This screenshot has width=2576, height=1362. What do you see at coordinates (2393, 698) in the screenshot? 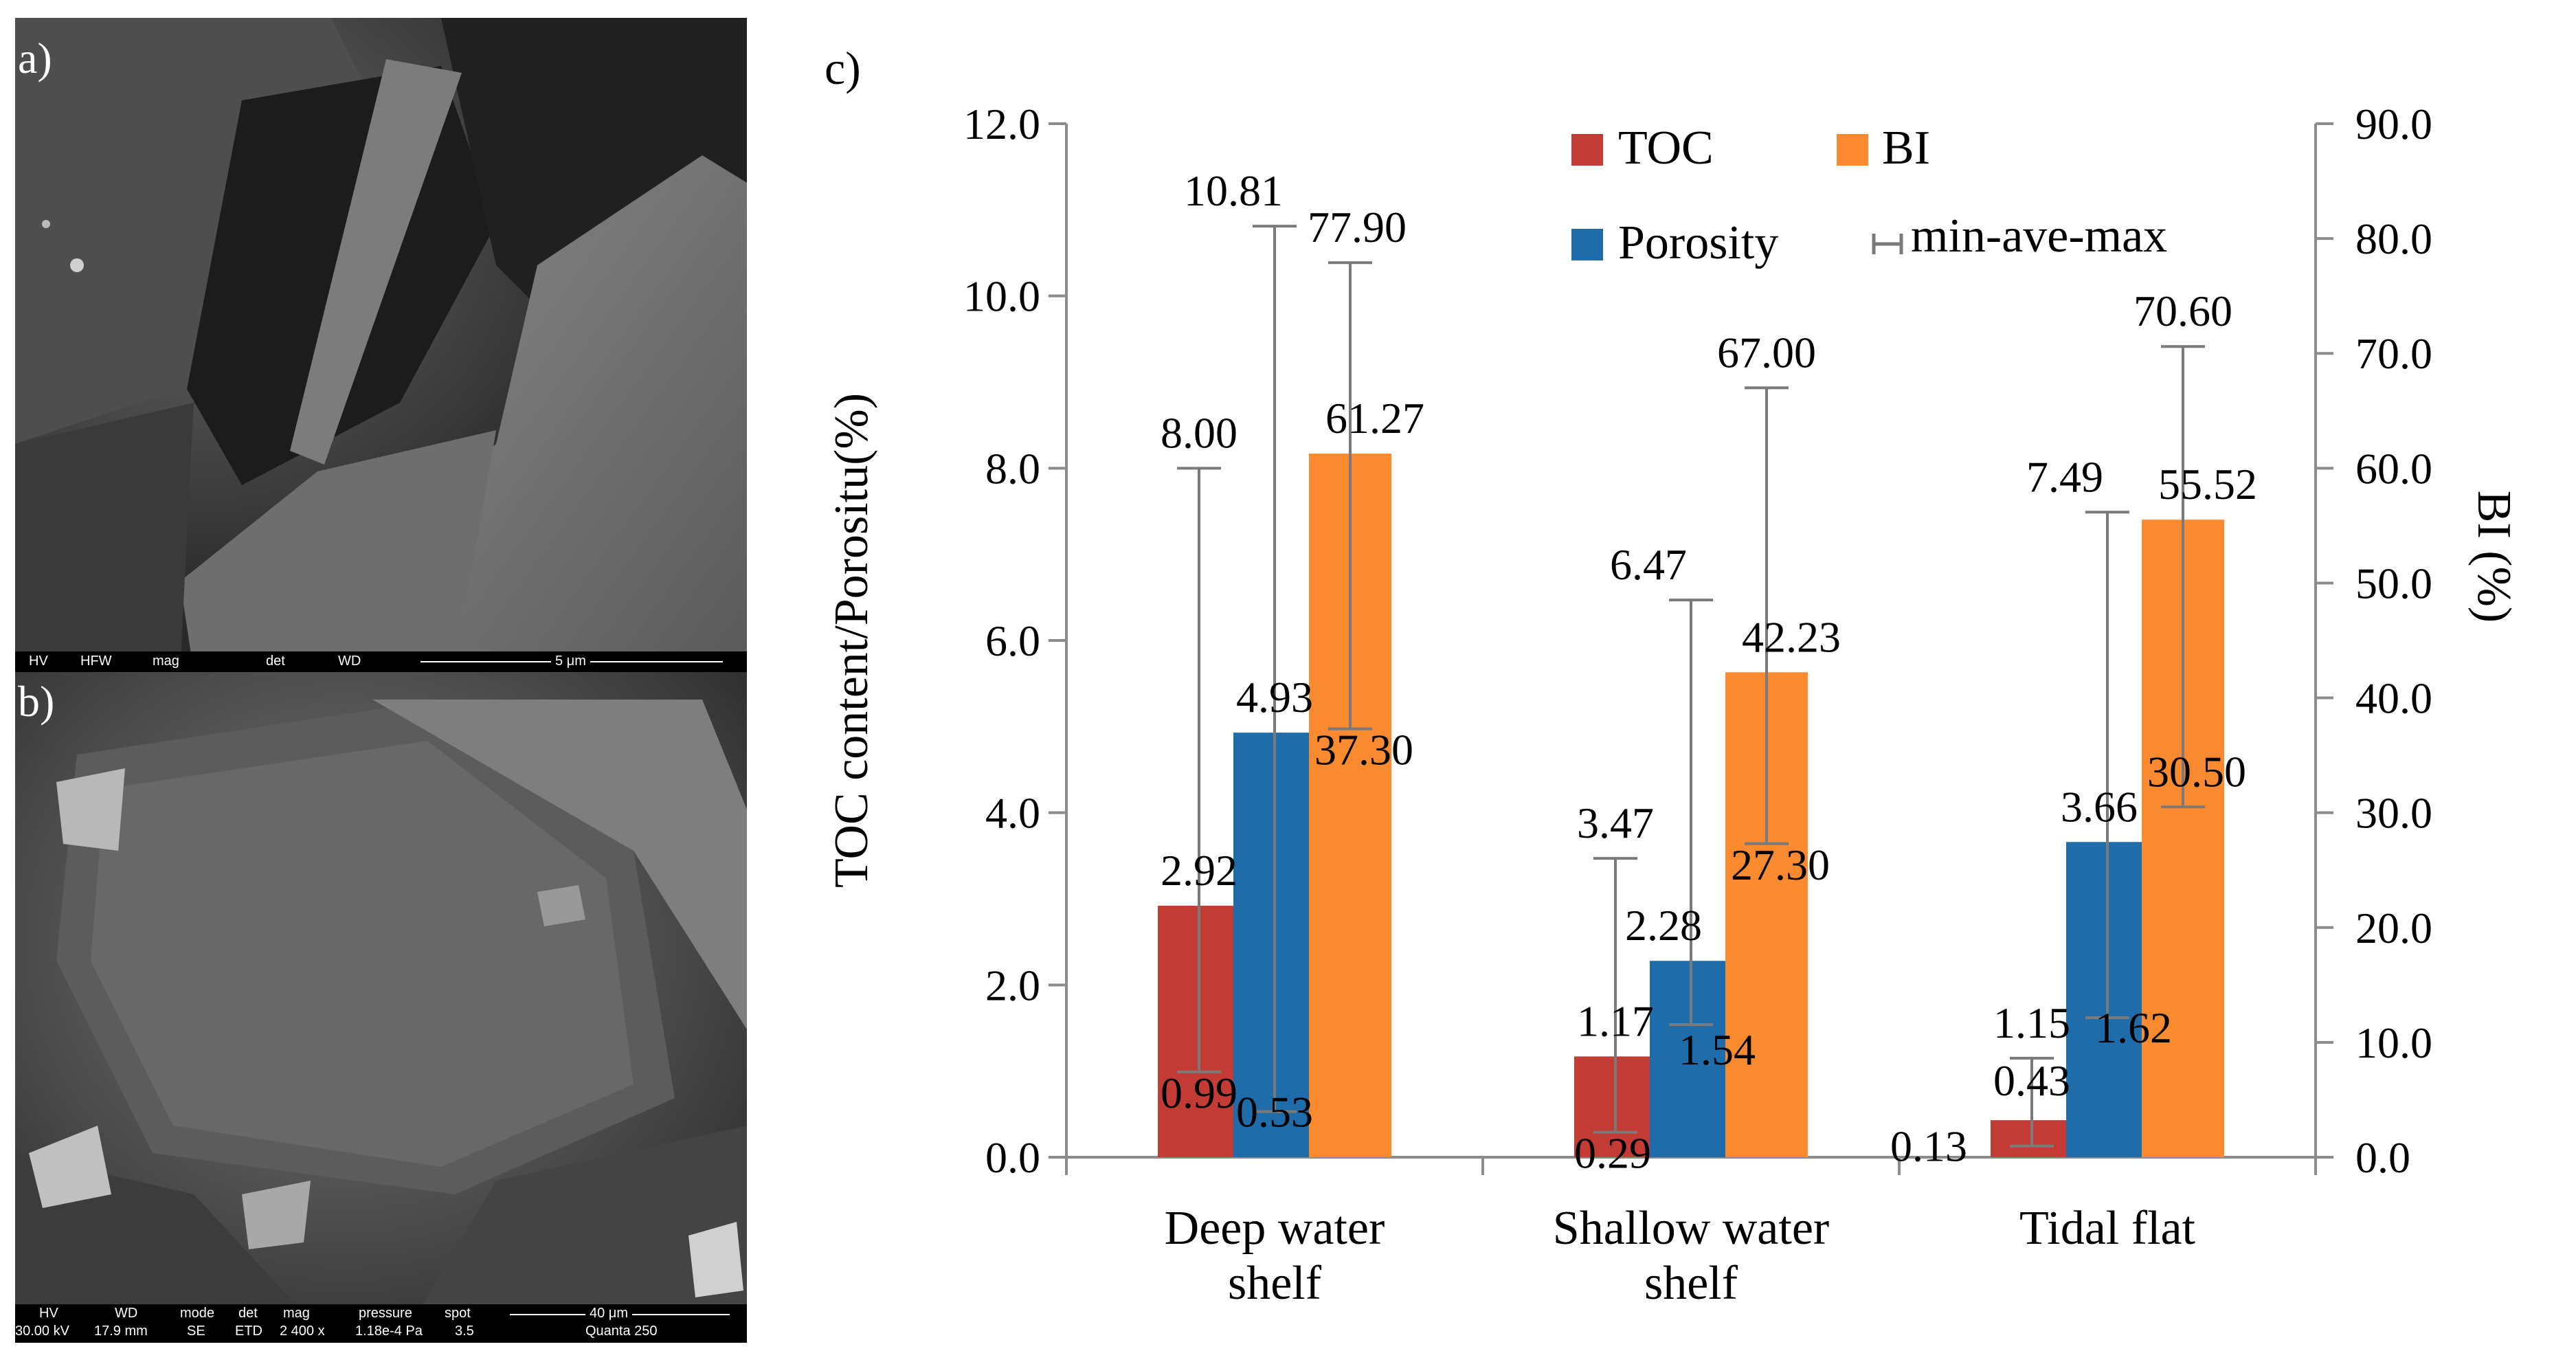
I see `y-tick-label-right: 40.0` at bounding box center [2393, 698].